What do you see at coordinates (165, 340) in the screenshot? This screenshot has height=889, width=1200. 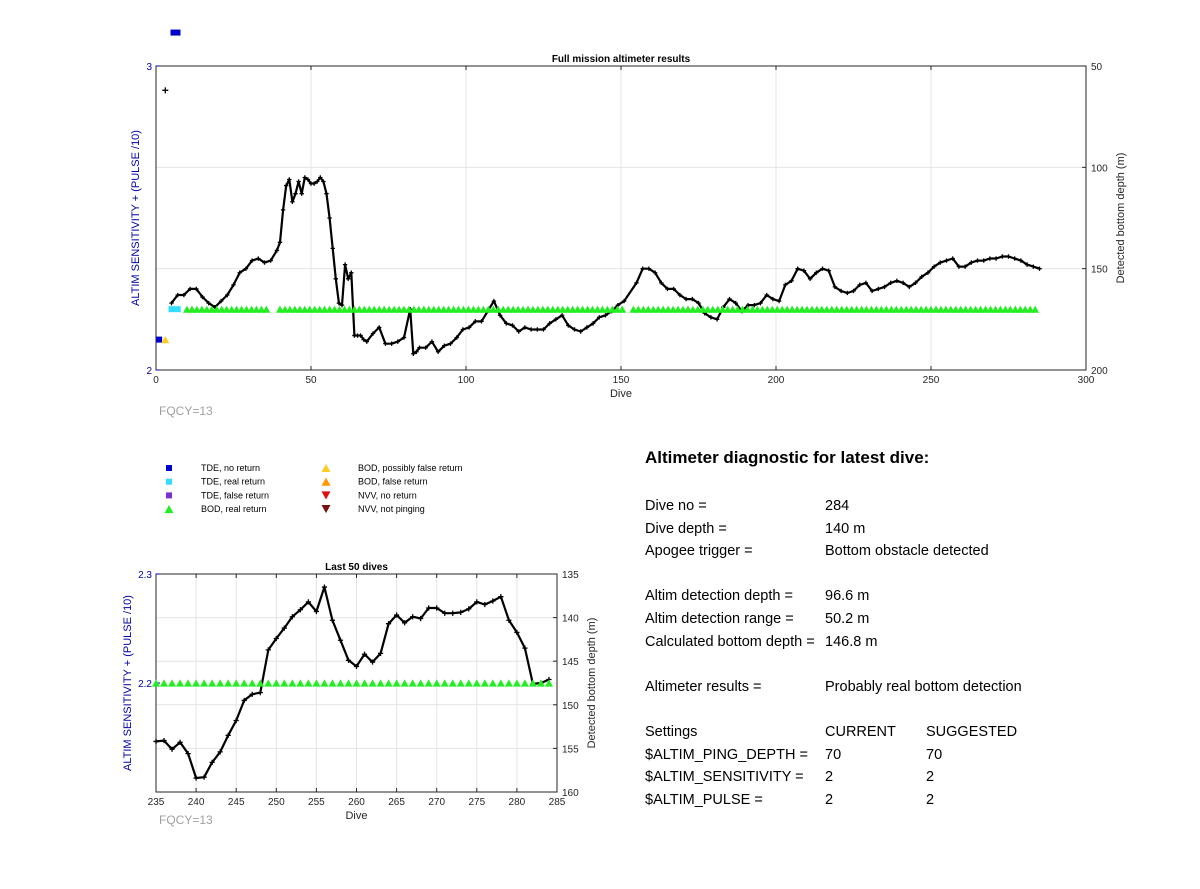 I see `bod-possibly-false-marker` at bounding box center [165, 340].